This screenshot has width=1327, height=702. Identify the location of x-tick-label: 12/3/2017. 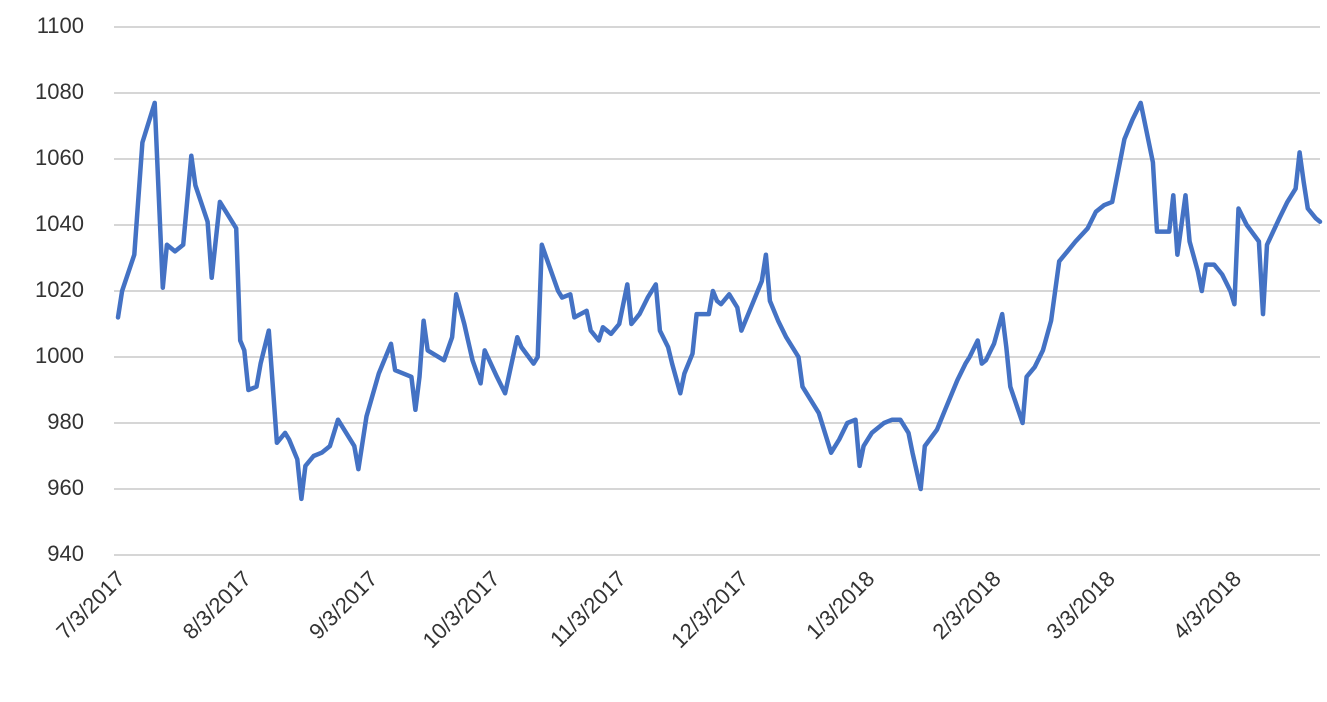
(709, 609).